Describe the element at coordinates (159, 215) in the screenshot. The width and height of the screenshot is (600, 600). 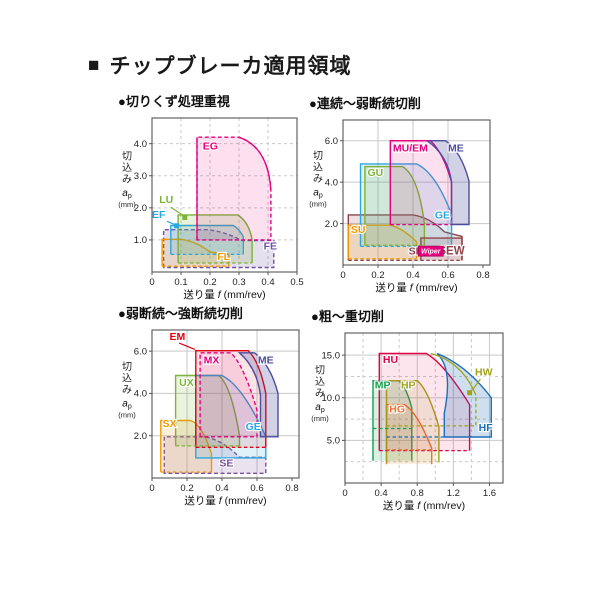
I see `region-label-EF: EF` at that location.